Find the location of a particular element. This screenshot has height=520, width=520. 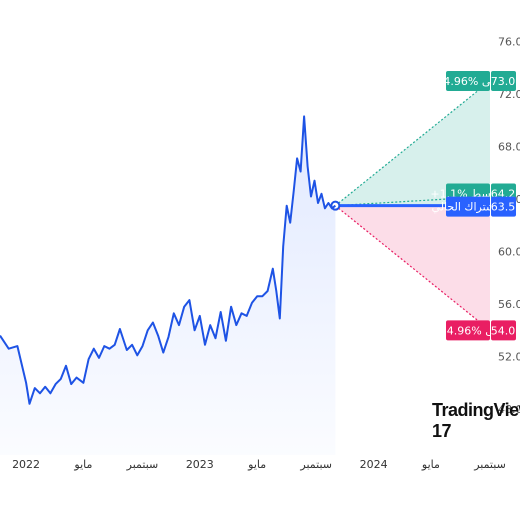

y-tick-label: 72.0 is located at coordinates (509, 94).